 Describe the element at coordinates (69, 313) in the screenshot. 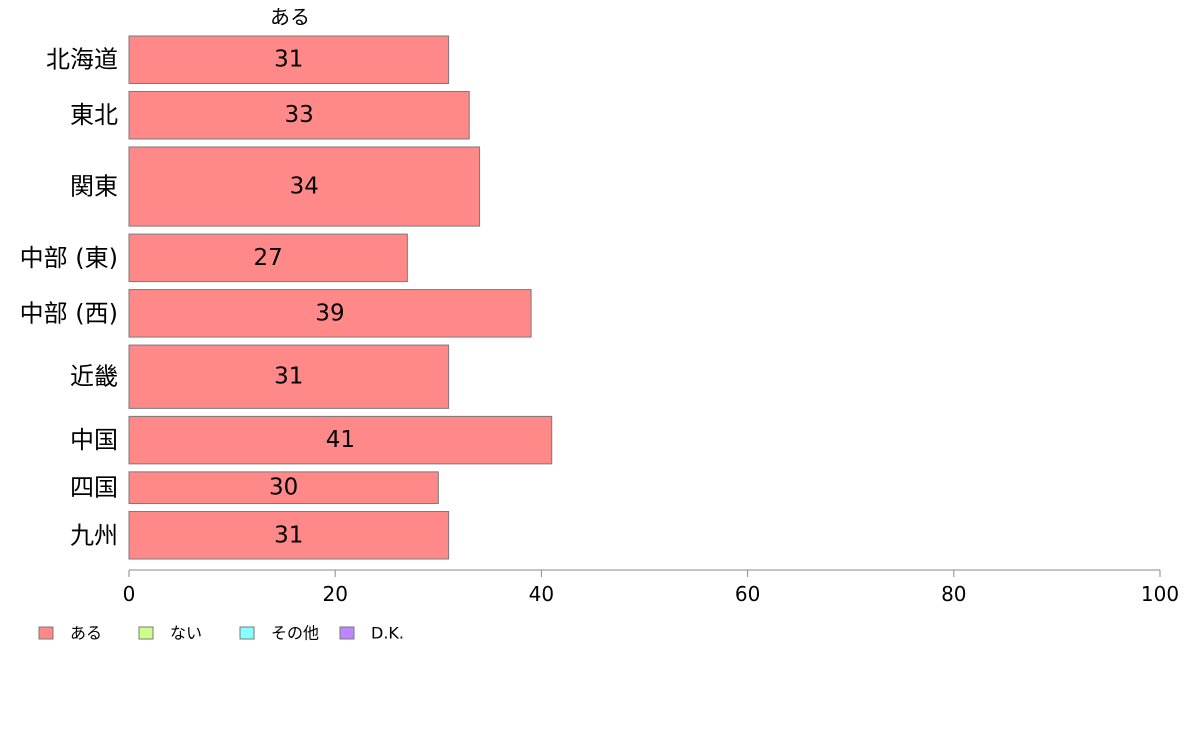

I see `category-label: 中部 (西)` at that location.